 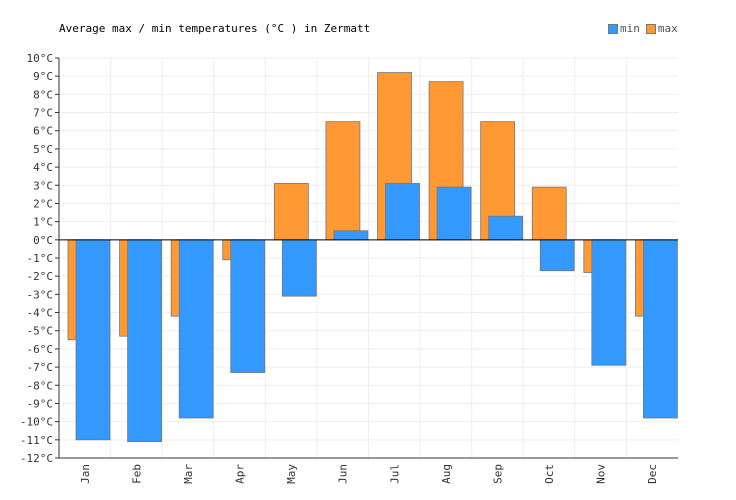 I want to click on bar-min-oct, so click(x=557, y=255).